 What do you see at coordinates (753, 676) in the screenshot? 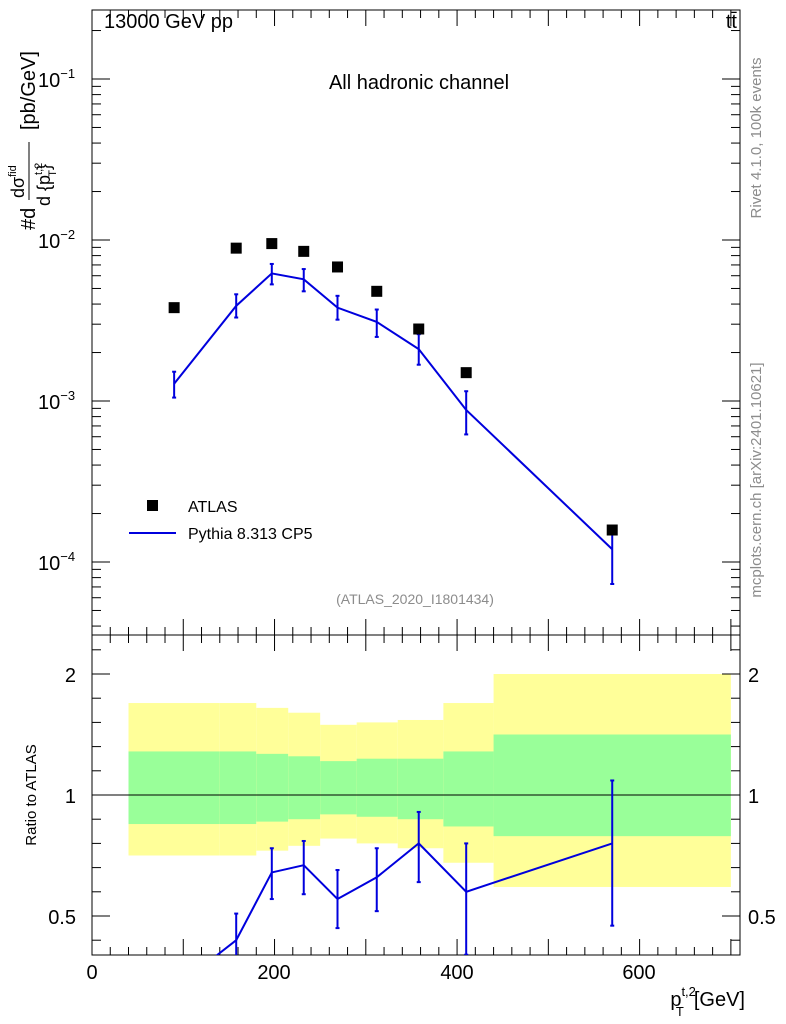
I see `ratio-y-label-2-right: 2` at bounding box center [753, 676].